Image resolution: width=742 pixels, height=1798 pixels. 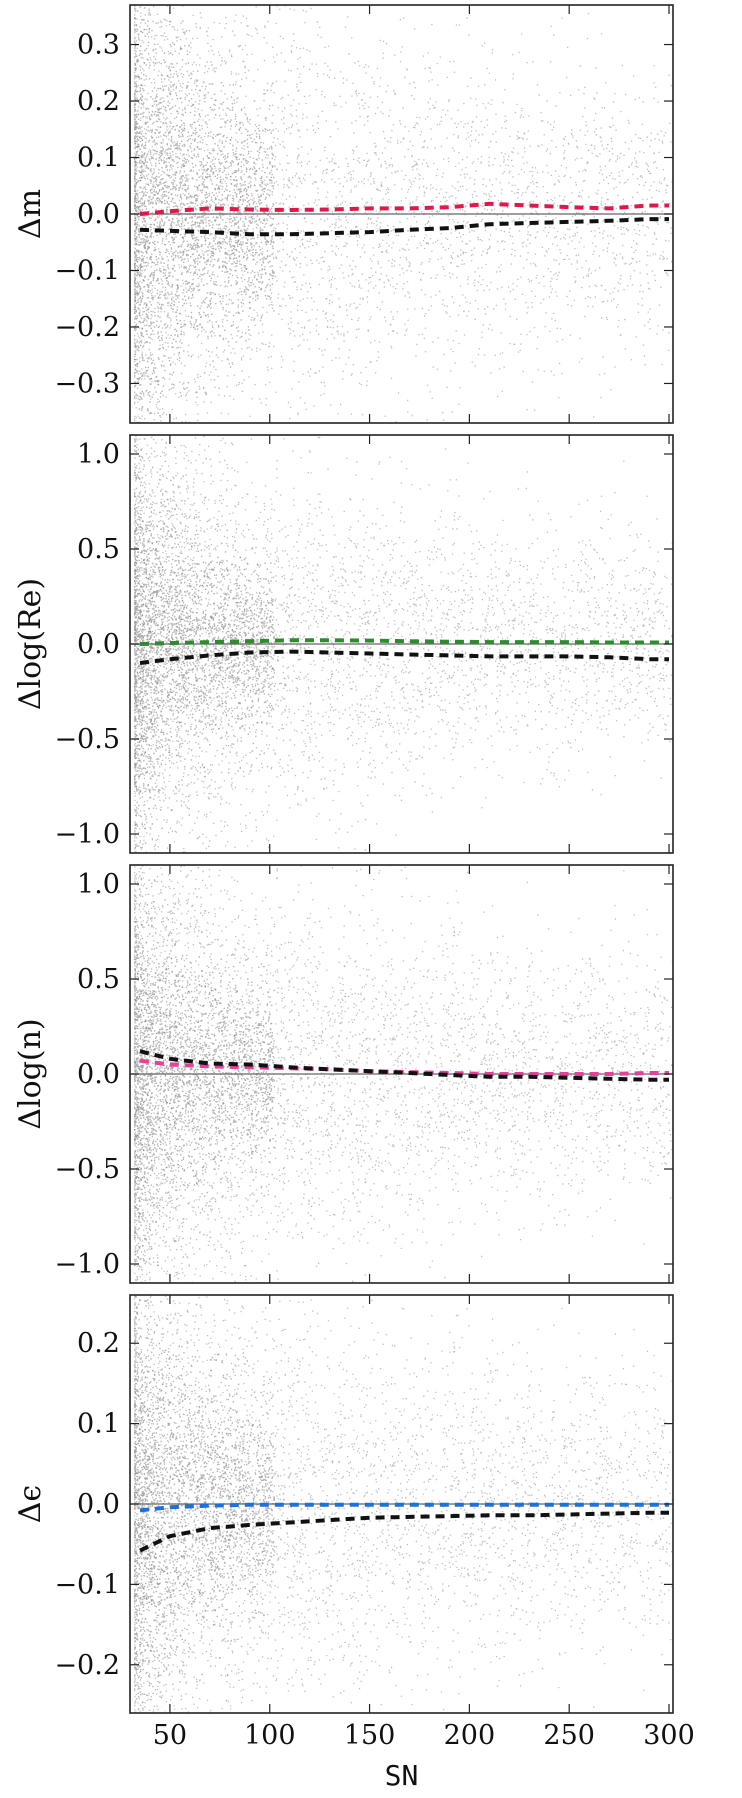 I want to click on scatter-core-delta-log-re, so click(x=205, y=647).